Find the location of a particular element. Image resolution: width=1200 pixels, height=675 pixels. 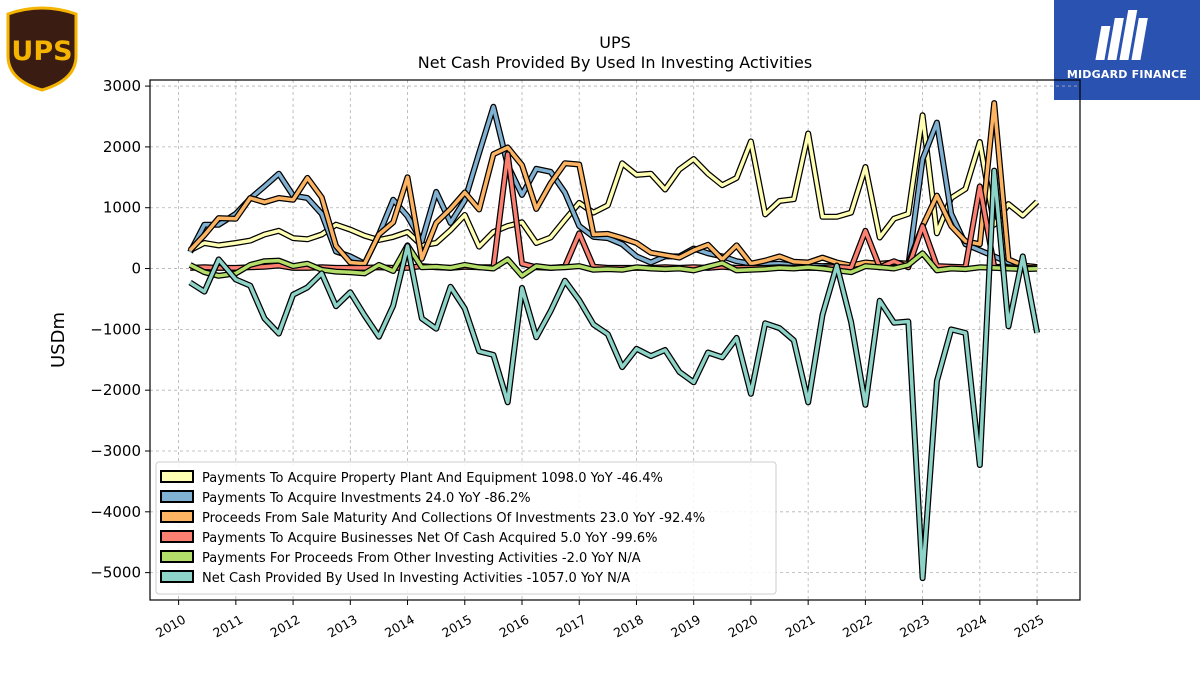

y-axis: 3000 2000 1000 0 −1000 −2000 −3000 −4000 −5000 is located at coordinates (120, 329).